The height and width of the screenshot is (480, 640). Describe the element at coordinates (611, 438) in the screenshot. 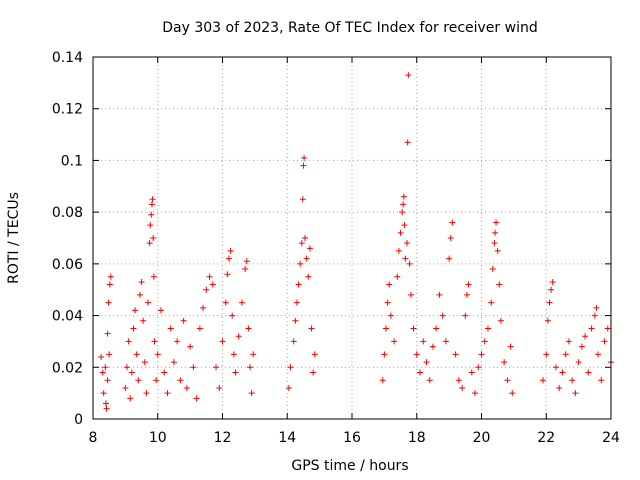

I see `x-tick-label: 24` at that location.